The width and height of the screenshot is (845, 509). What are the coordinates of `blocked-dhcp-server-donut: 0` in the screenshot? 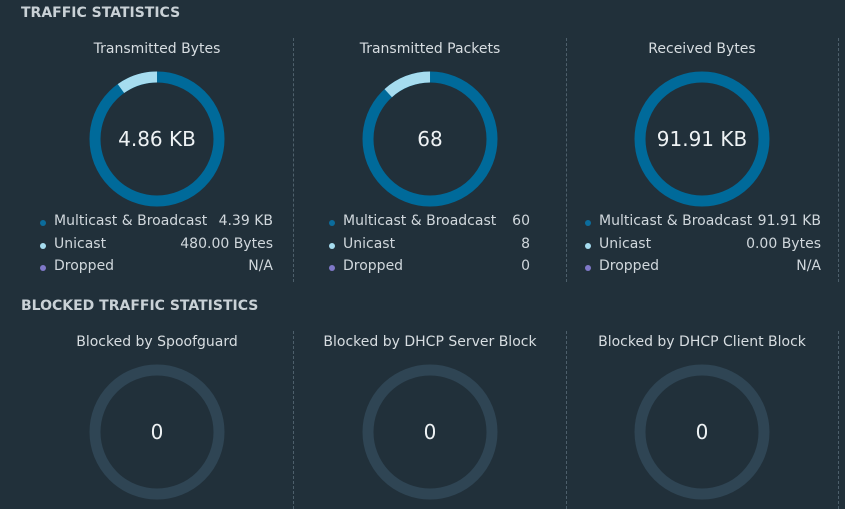 It's located at (430, 432).